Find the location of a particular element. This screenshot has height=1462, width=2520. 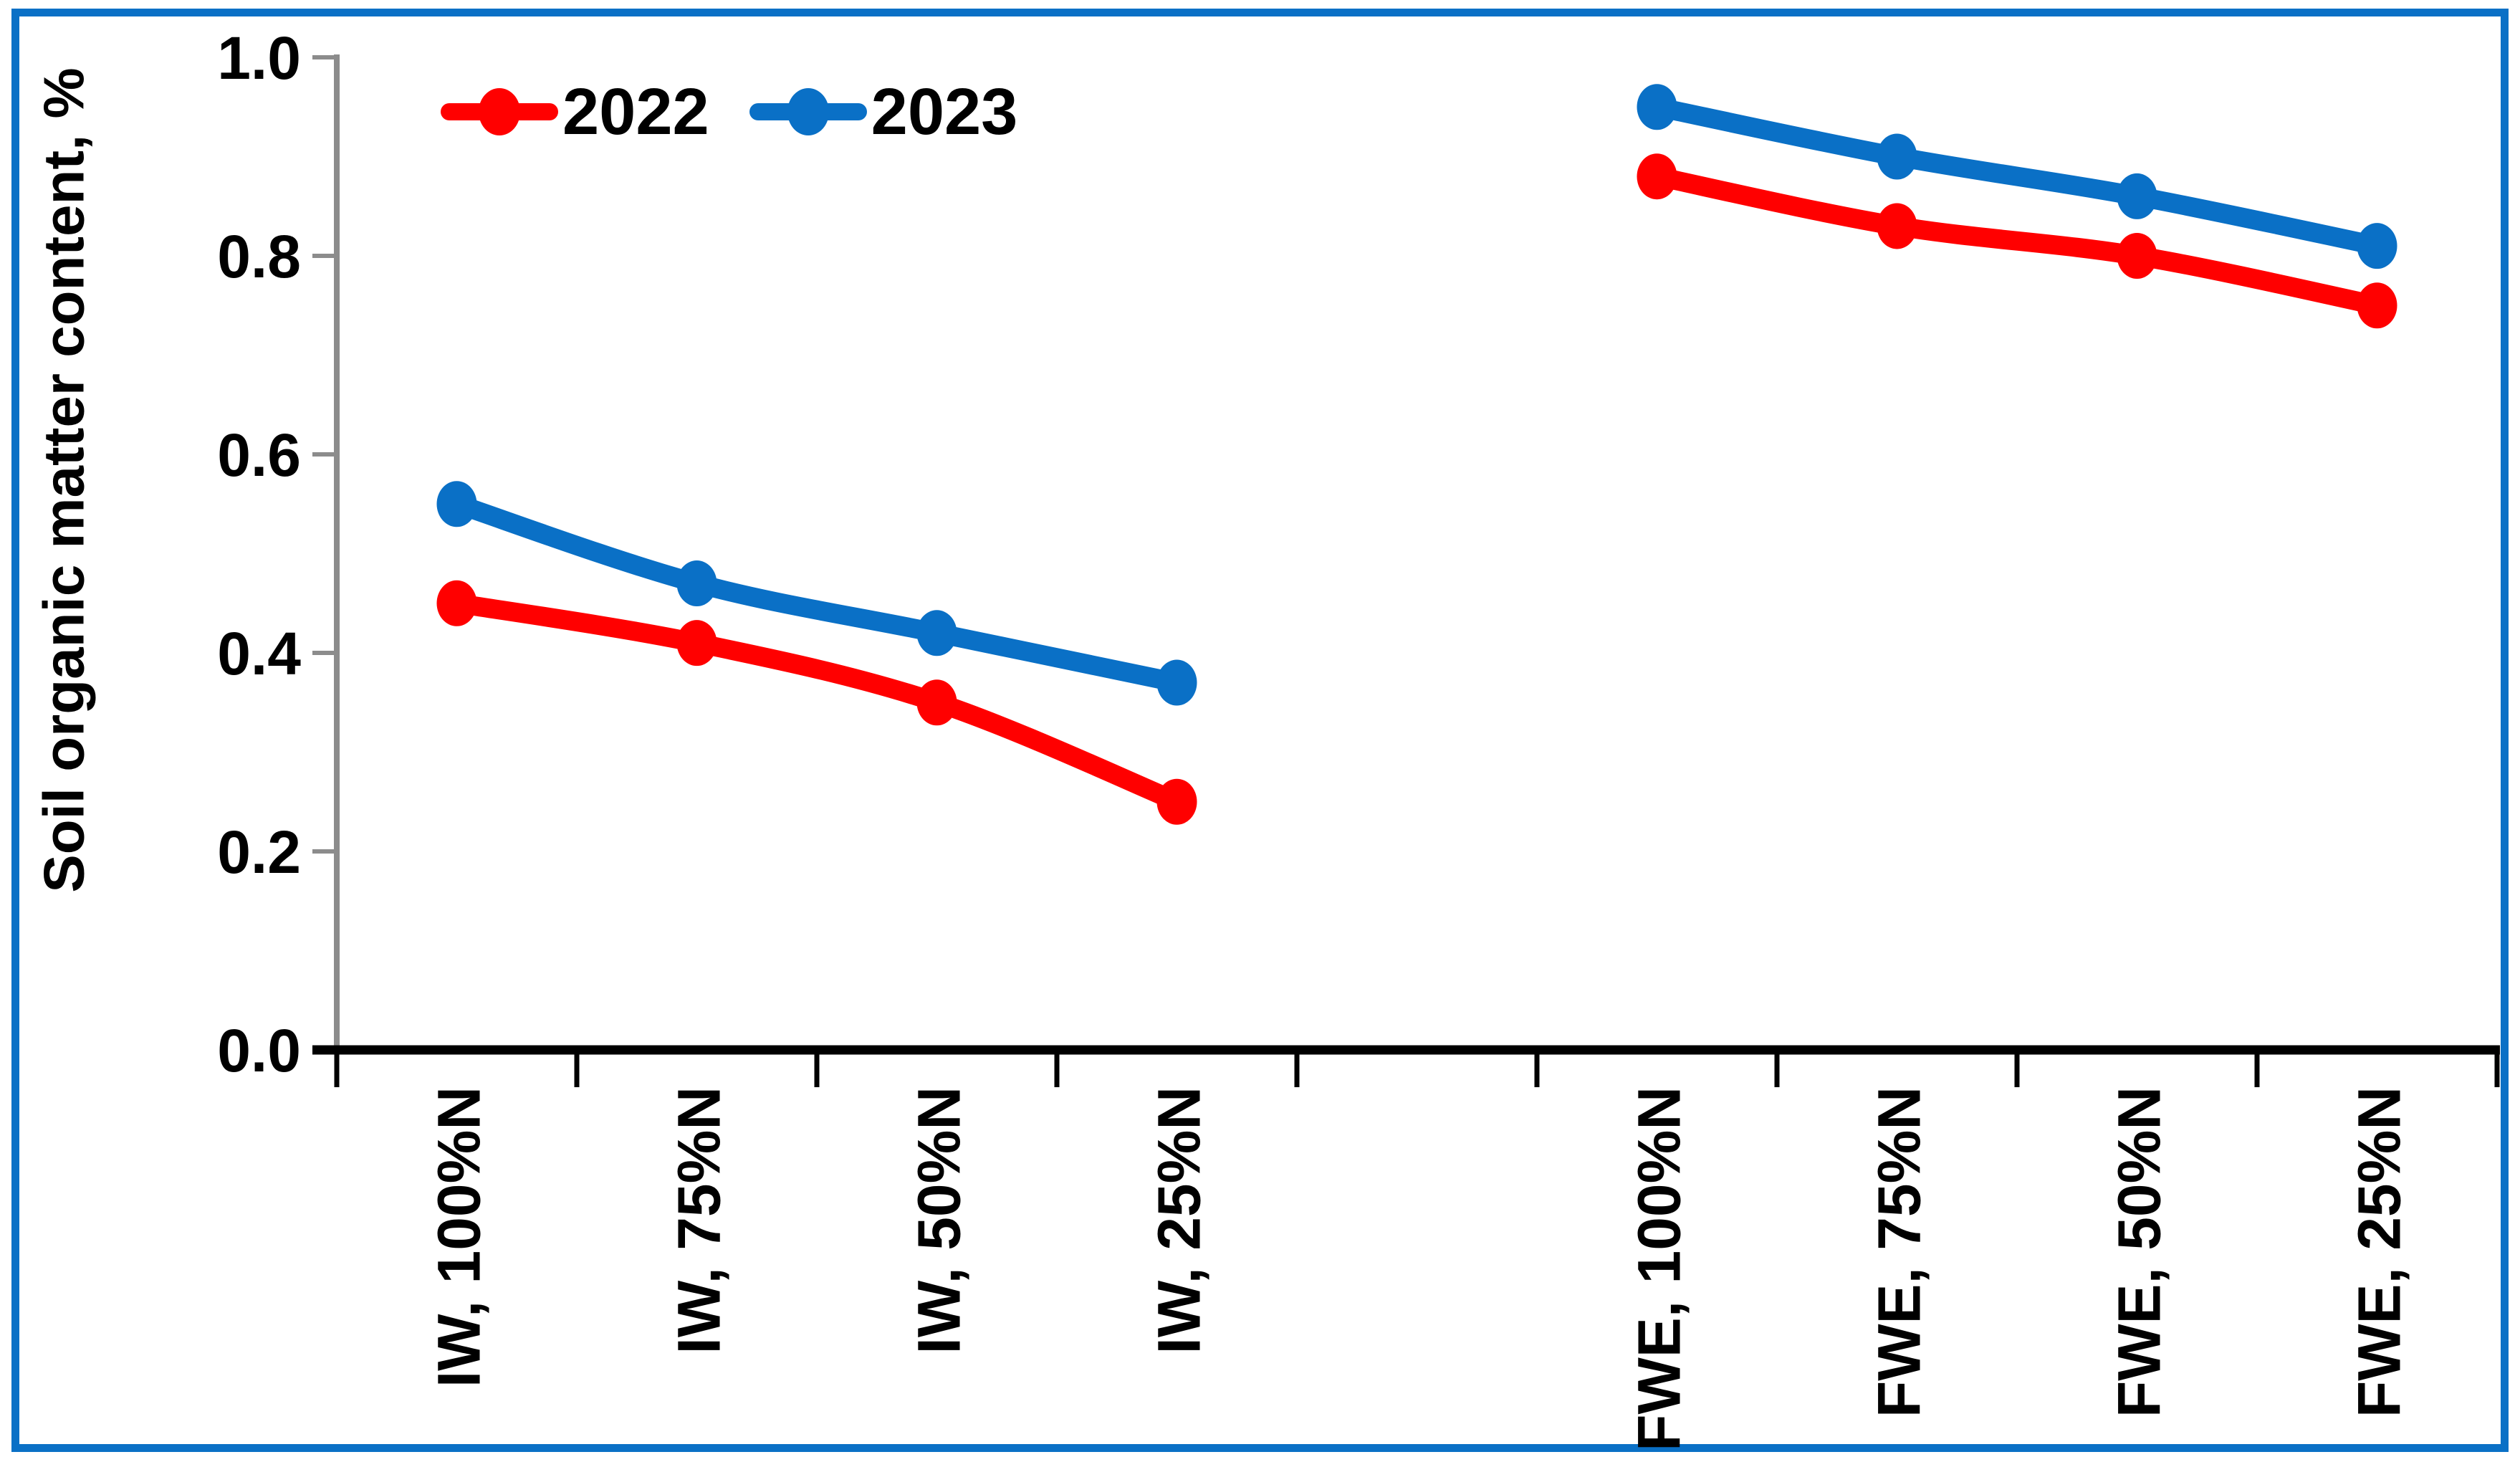

legend: 2022 2023 is located at coordinates (729, 112).